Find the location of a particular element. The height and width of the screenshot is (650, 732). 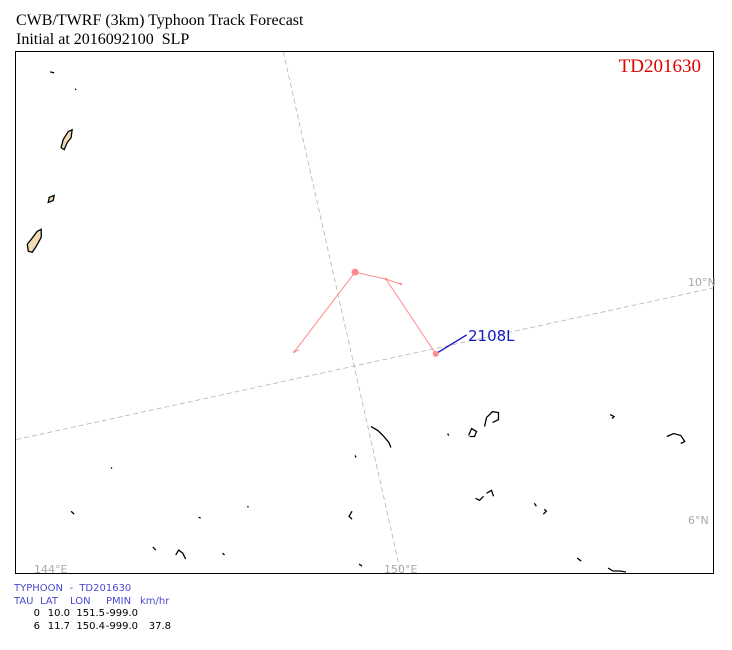

latitude-label-6n: 6°N is located at coordinates (698, 520).